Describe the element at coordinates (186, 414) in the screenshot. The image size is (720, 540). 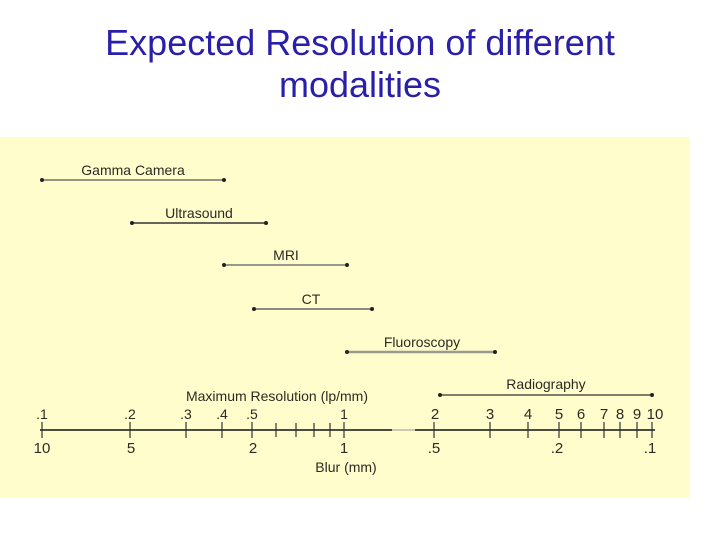
I see `tick-label: .3` at that location.